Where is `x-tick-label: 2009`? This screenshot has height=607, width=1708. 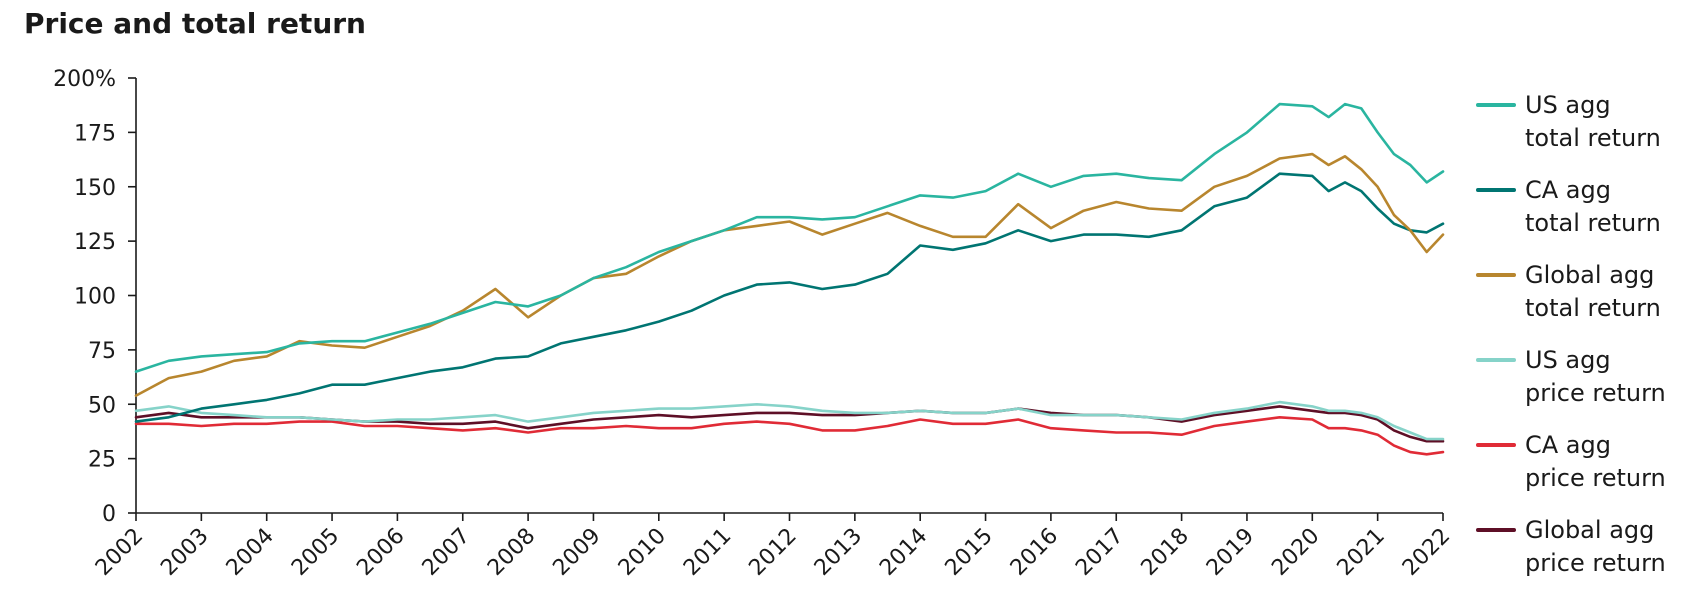
x-tick-label: 2009 is located at coordinates (576, 552).